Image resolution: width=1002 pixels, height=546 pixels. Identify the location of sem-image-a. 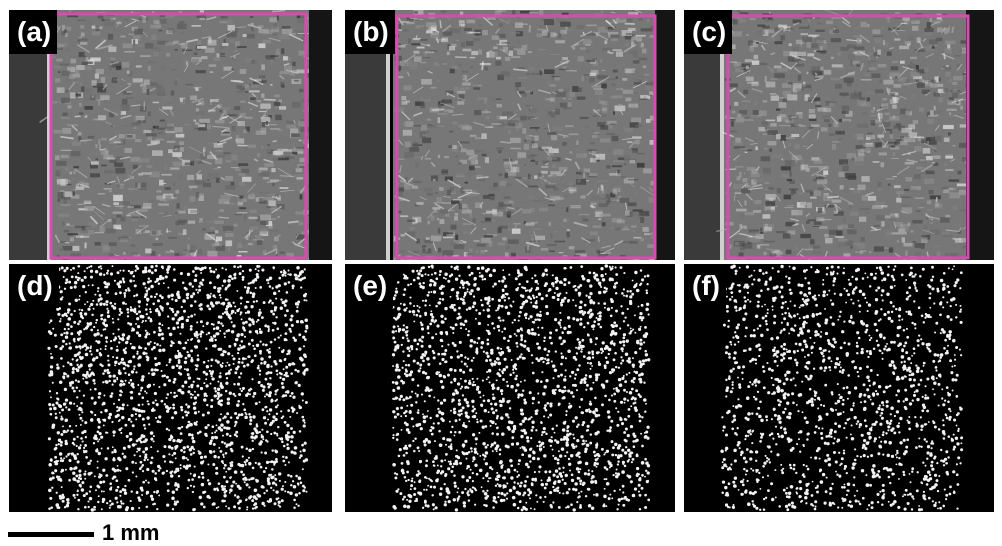
(170, 135).